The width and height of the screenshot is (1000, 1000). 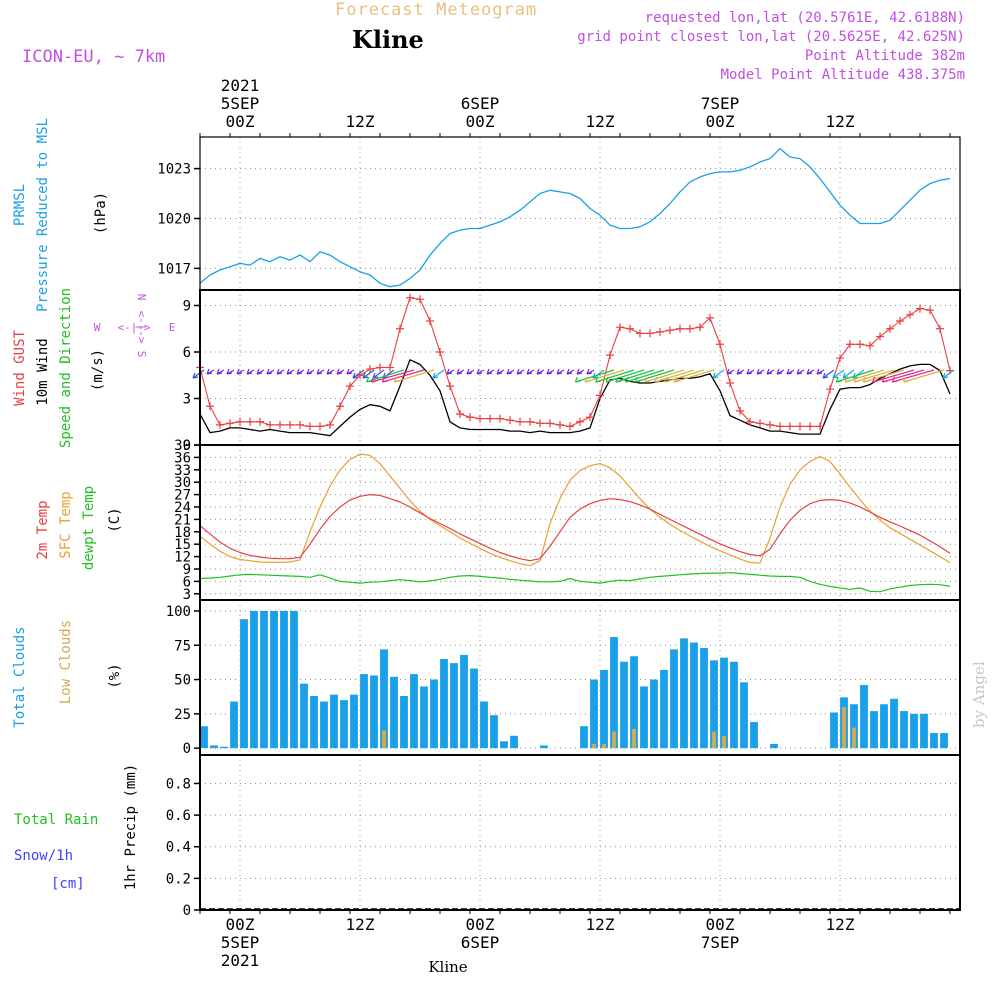 What do you see at coordinates (141, 297) in the screenshot?
I see `compass-n: N` at bounding box center [141, 297].